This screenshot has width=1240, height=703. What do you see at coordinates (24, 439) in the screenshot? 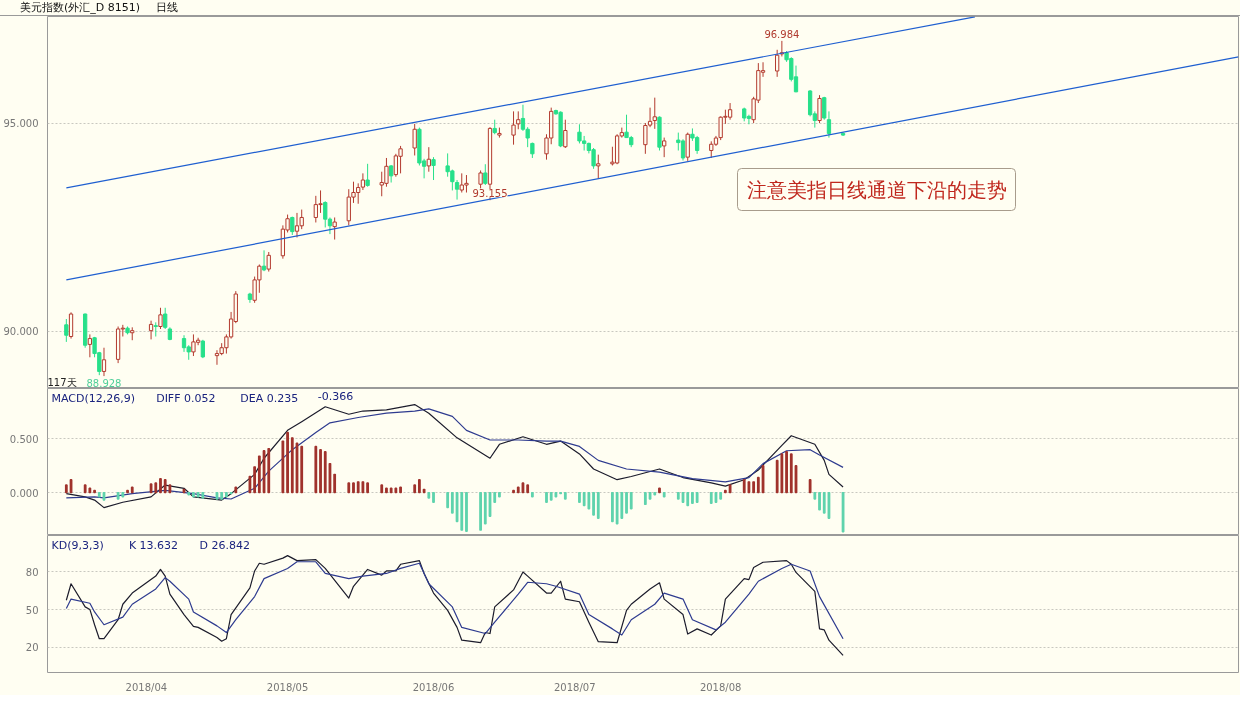
I see `y-tick-label: 0.500` at bounding box center [24, 439].